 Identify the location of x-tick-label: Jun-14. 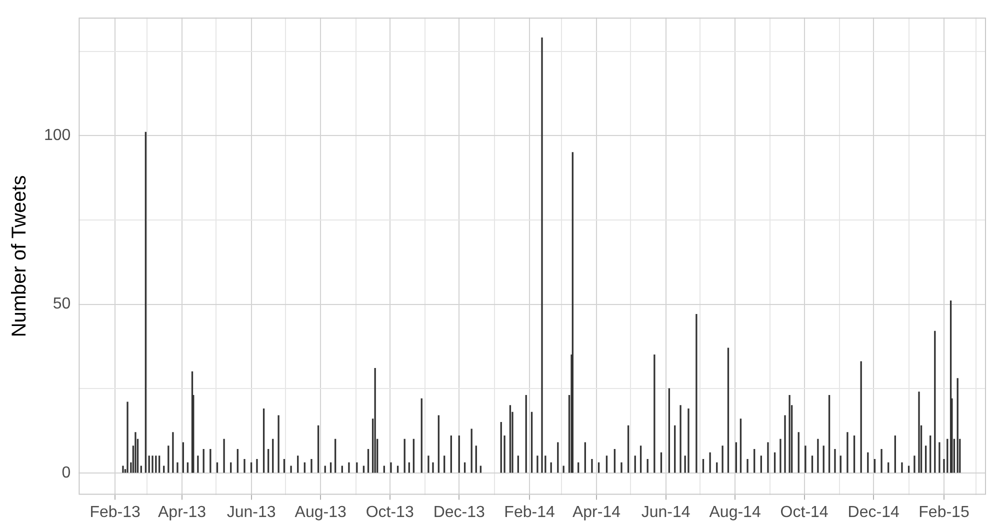
(665, 512).